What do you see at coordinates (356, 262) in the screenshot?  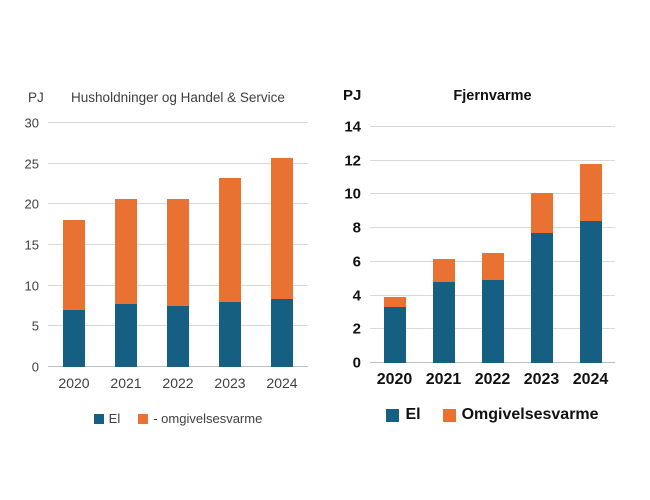 I see `y-tick-label: 6` at bounding box center [356, 262].